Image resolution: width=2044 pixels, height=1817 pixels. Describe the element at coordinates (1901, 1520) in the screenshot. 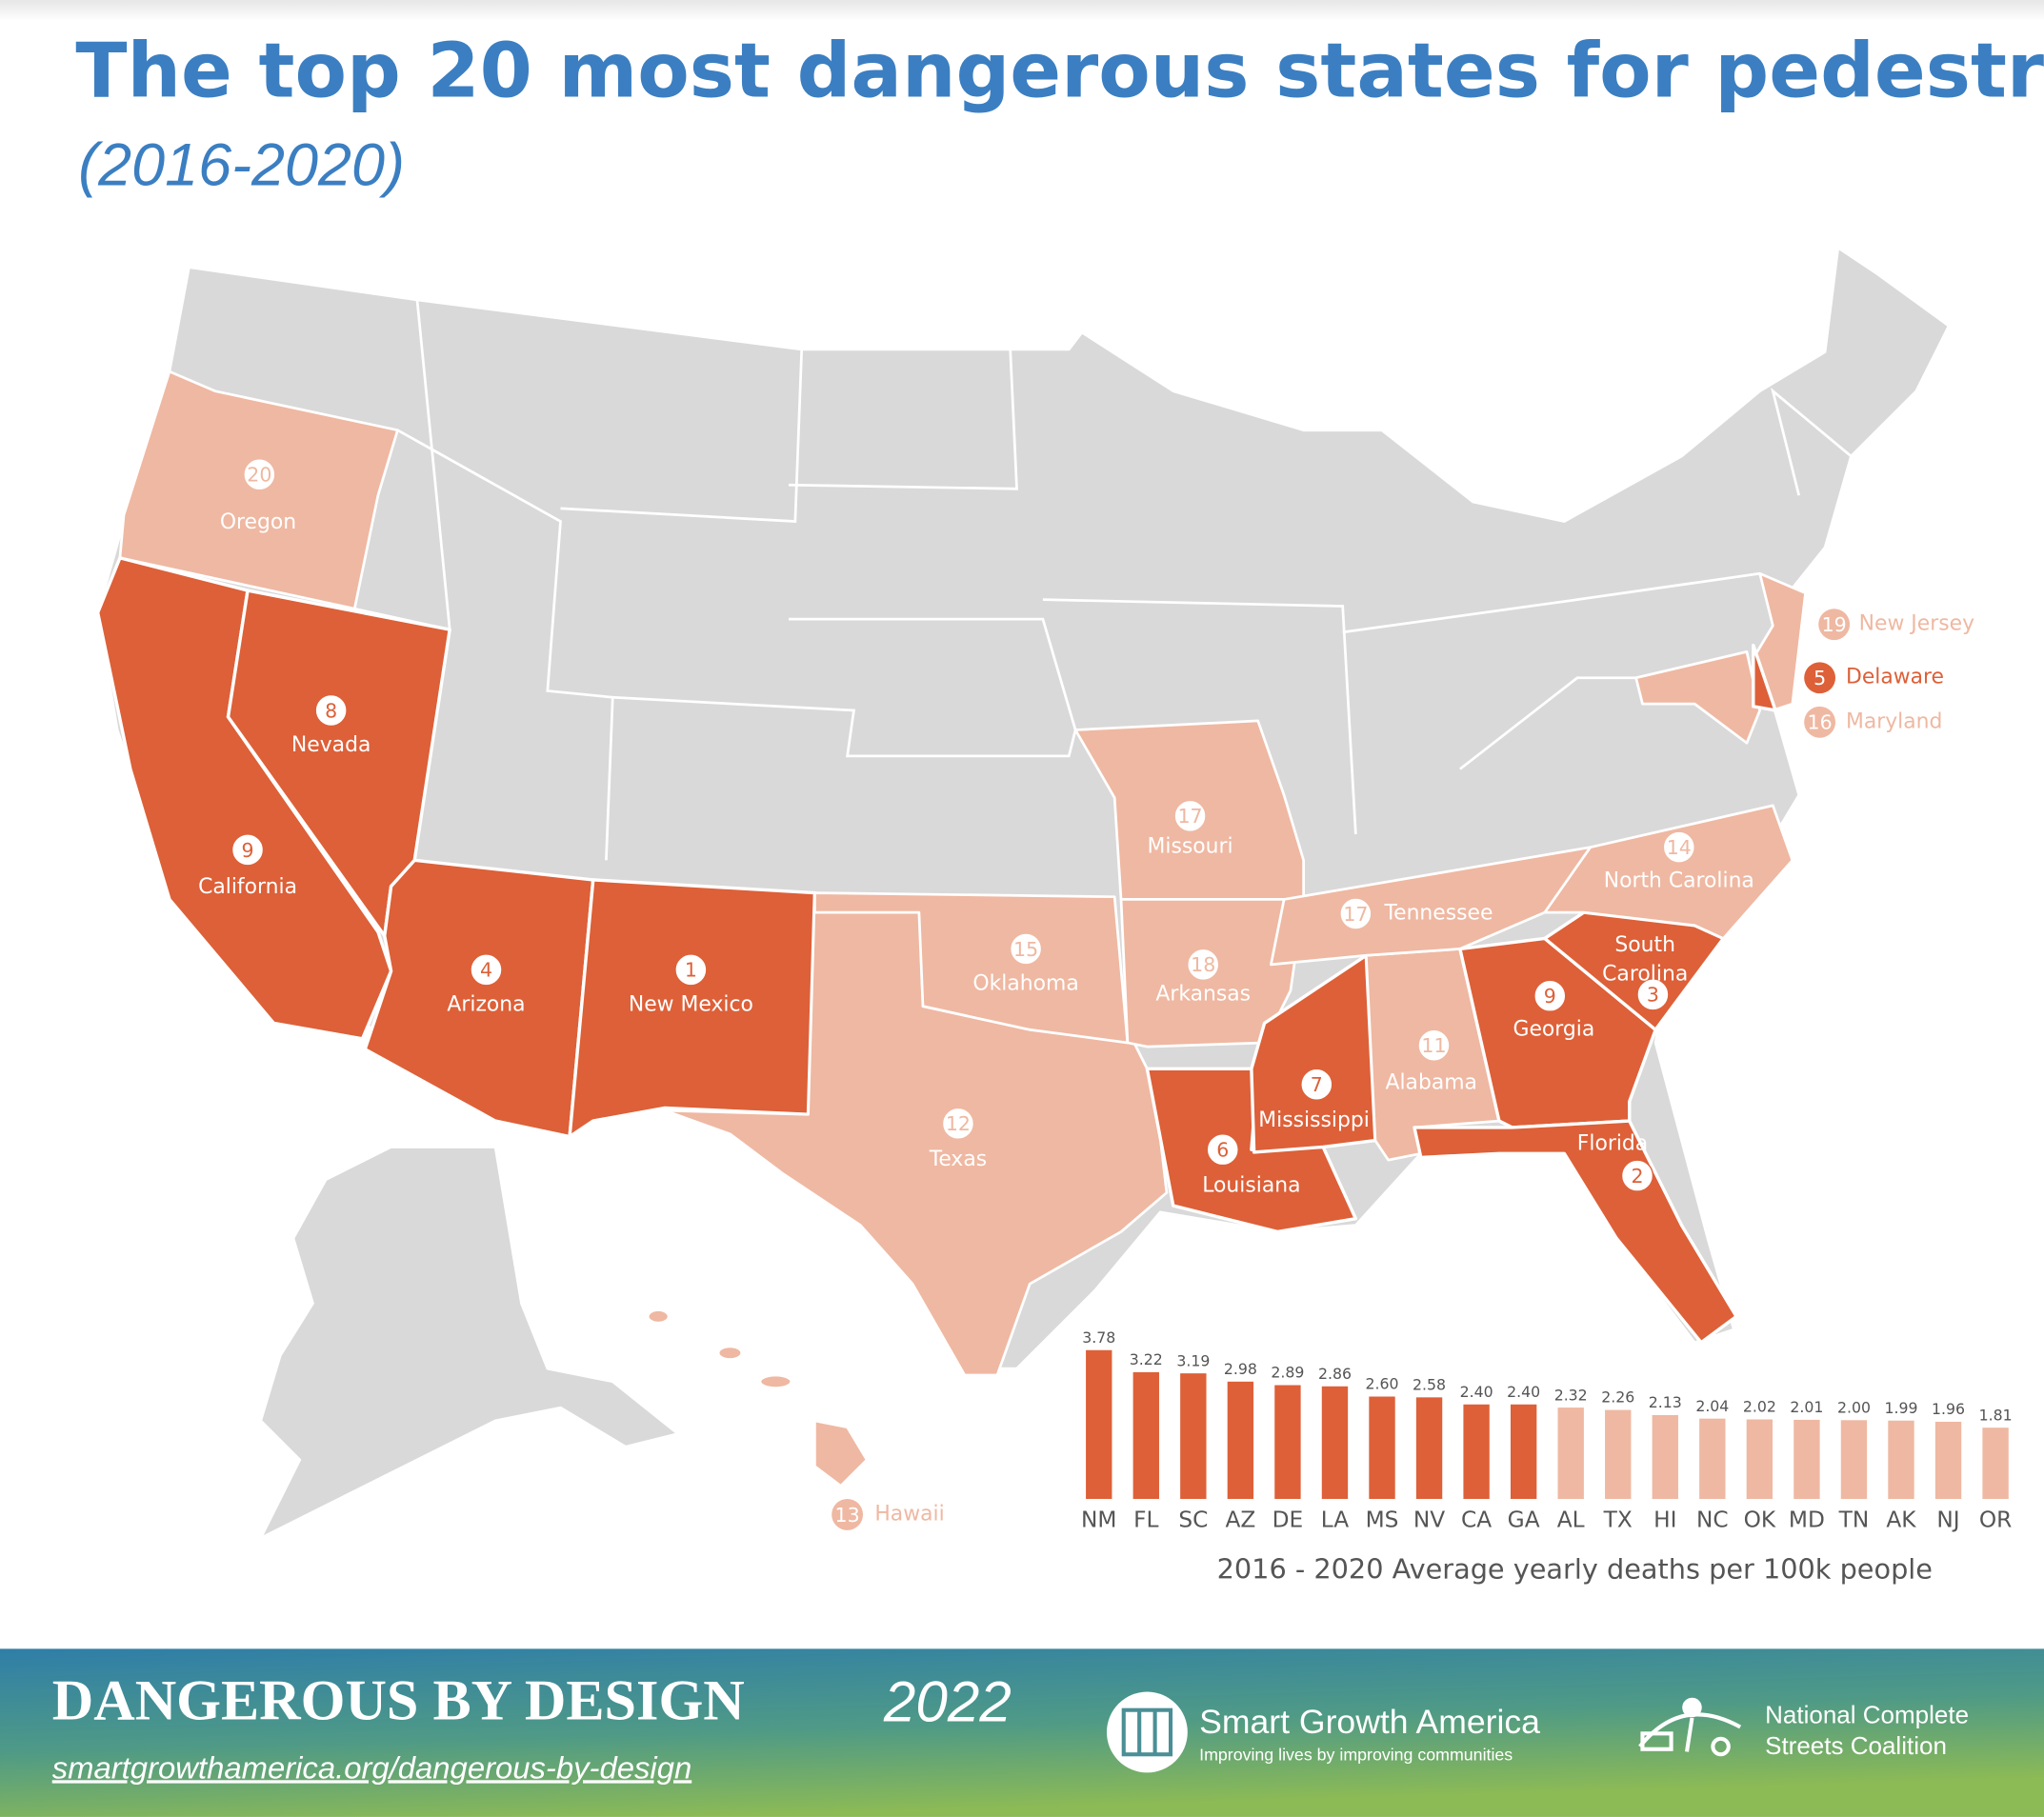

I see `x-tick-label: AK` at that location.